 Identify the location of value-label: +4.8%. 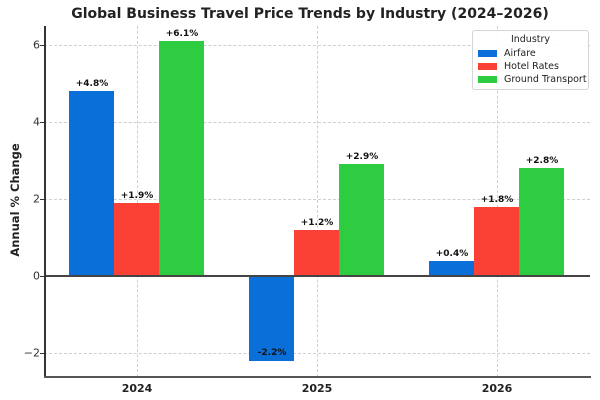
(92, 84).